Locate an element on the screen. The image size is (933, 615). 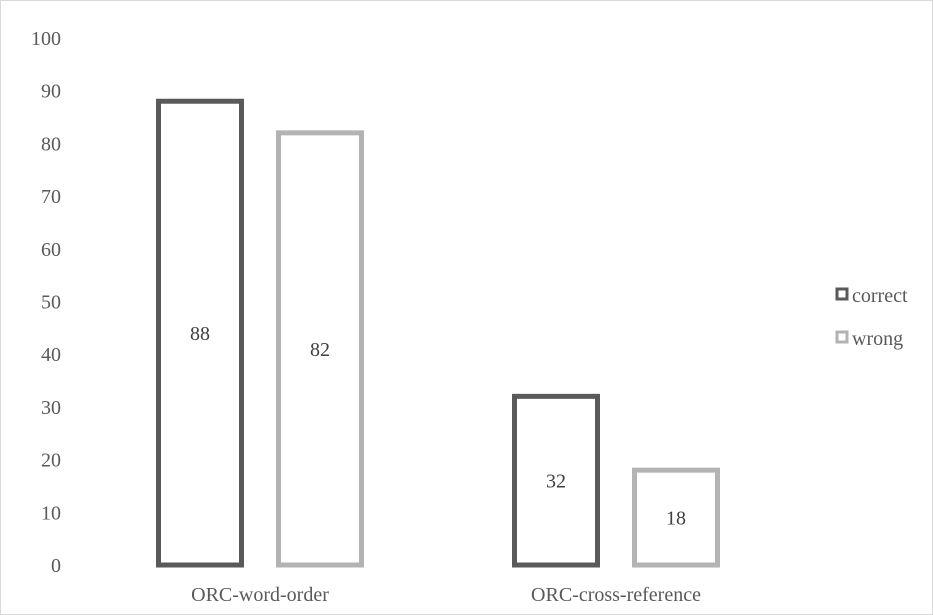
data-label: 88 is located at coordinates (200, 334).